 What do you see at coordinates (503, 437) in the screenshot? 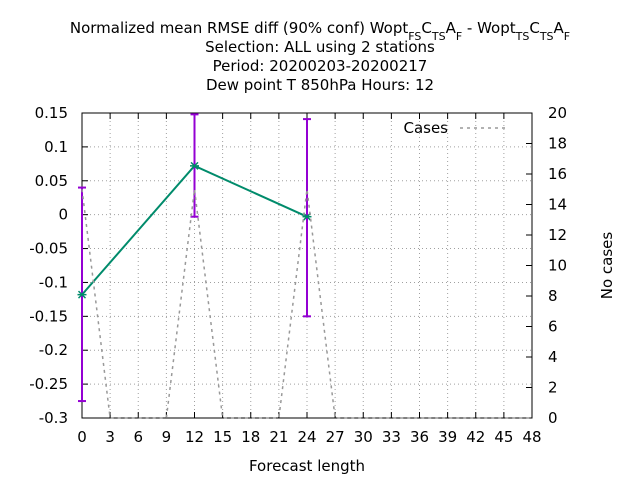
I see `x-tick-label: 45` at bounding box center [503, 437].